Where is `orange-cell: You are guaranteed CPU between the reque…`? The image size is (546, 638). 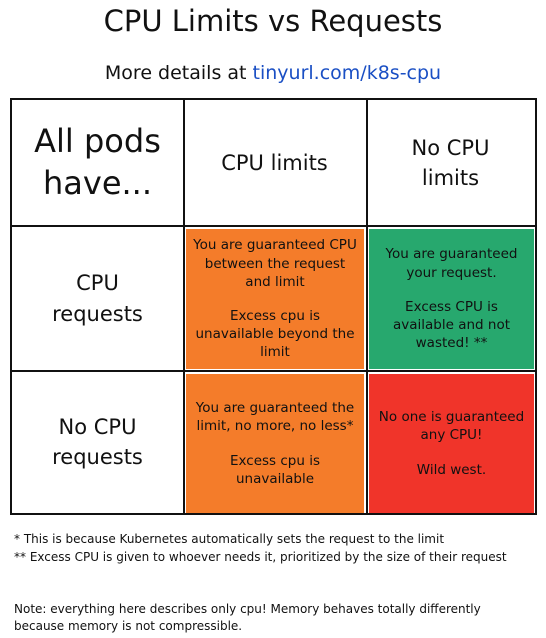 orange-cell: You are guaranteed CPU between the reque… is located at coordinates (275, 299).